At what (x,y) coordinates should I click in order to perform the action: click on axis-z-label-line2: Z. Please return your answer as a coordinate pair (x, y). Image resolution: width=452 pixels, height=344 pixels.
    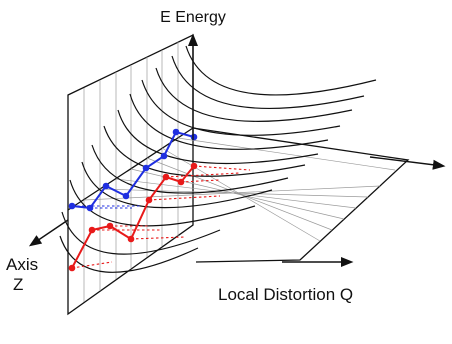
    Looking at the image, I should click on (18, 284).